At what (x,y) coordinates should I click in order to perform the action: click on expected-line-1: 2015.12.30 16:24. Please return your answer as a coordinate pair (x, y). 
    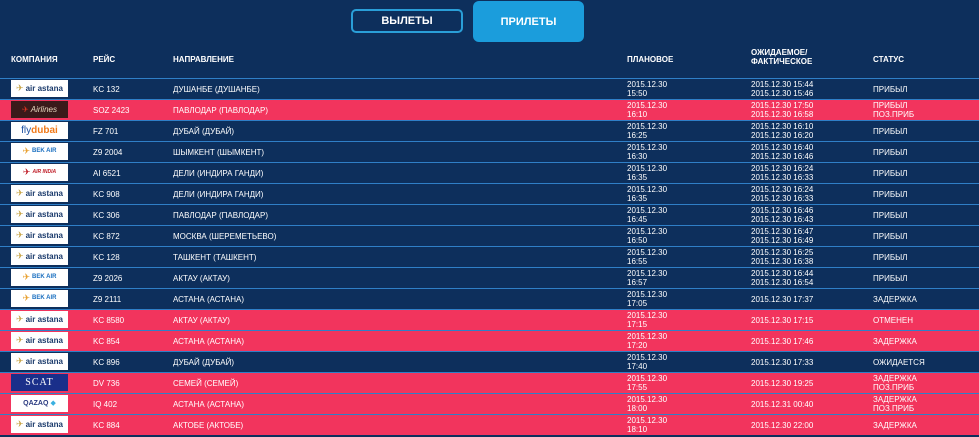
    Looking at the image, I should click on (782, 168).